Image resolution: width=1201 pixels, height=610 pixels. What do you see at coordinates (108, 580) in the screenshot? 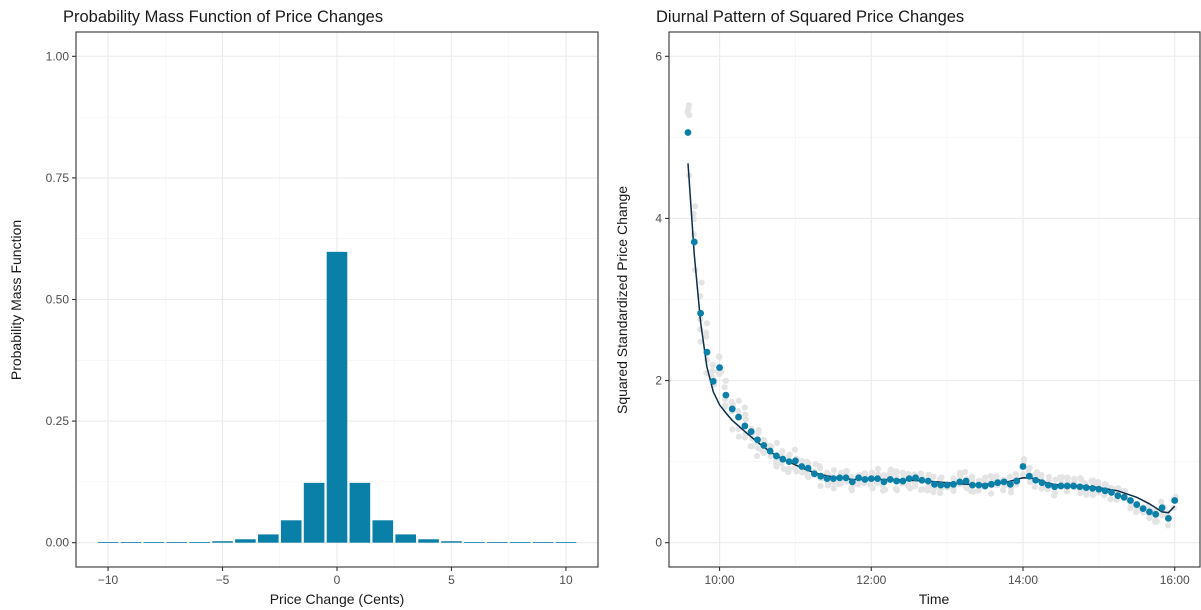
I see `pmf-x-tick-label: −10` at bounding box center [108, 580].